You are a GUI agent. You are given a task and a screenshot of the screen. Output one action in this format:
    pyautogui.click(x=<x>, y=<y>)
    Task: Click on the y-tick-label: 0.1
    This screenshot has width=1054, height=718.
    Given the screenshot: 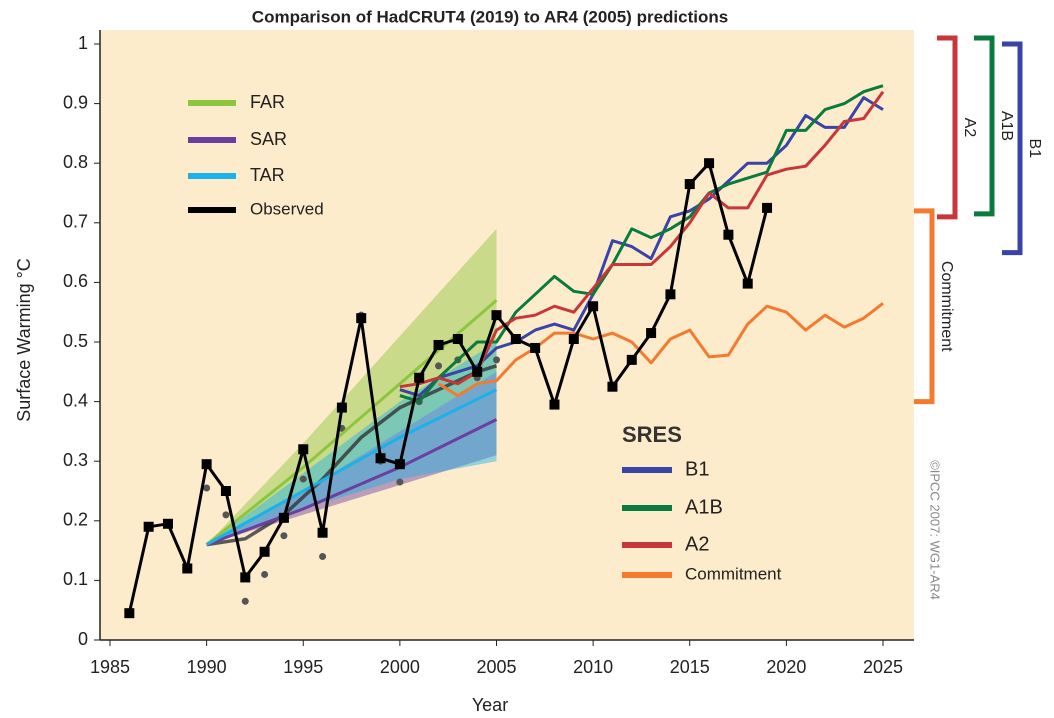 What is the action you would take?
    pyautogui.click(x=75, y=579)
    